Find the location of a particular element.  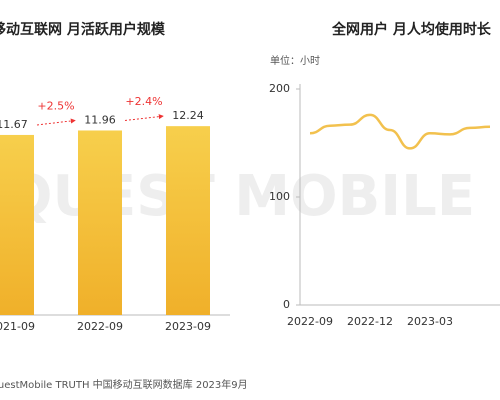

chart-title: 全网用户 月人均使用时长 is located at coordinates (411, 29).